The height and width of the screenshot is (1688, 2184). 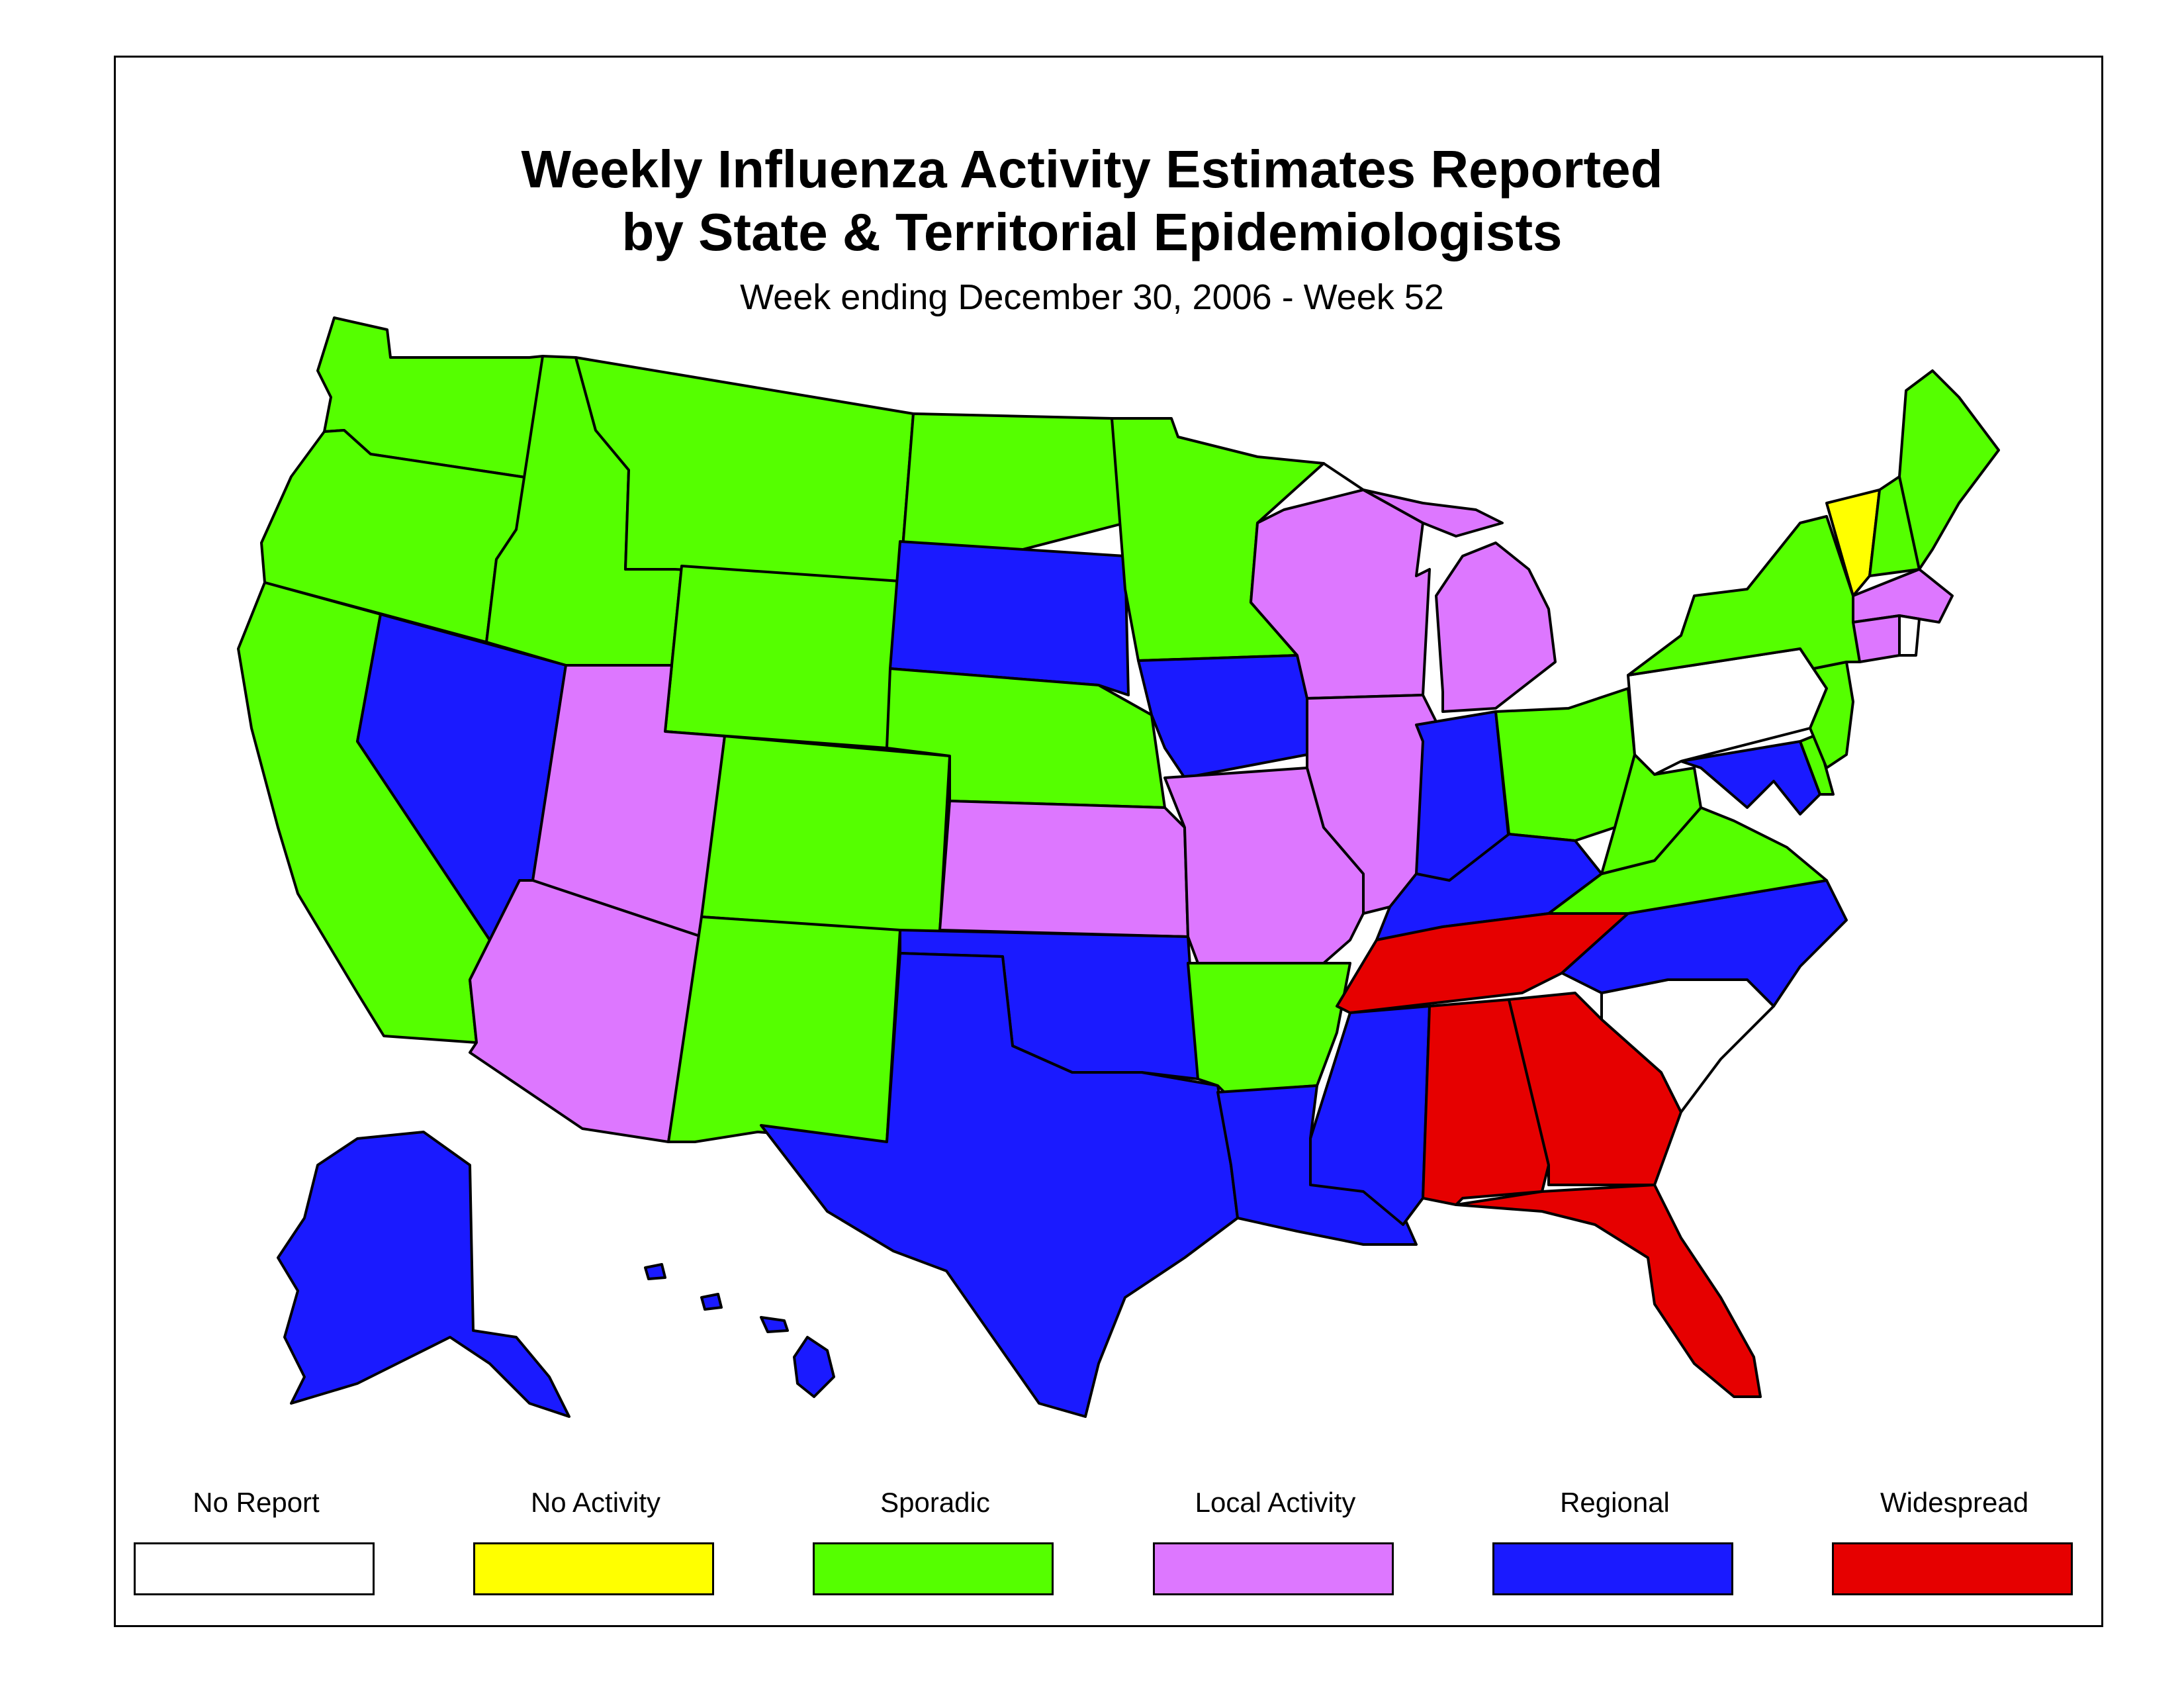 What do you see at coordinates (1952, 1568) in the screenshot?
I see `legend-swatch-widespread` at bounding box center [1952, 1568].